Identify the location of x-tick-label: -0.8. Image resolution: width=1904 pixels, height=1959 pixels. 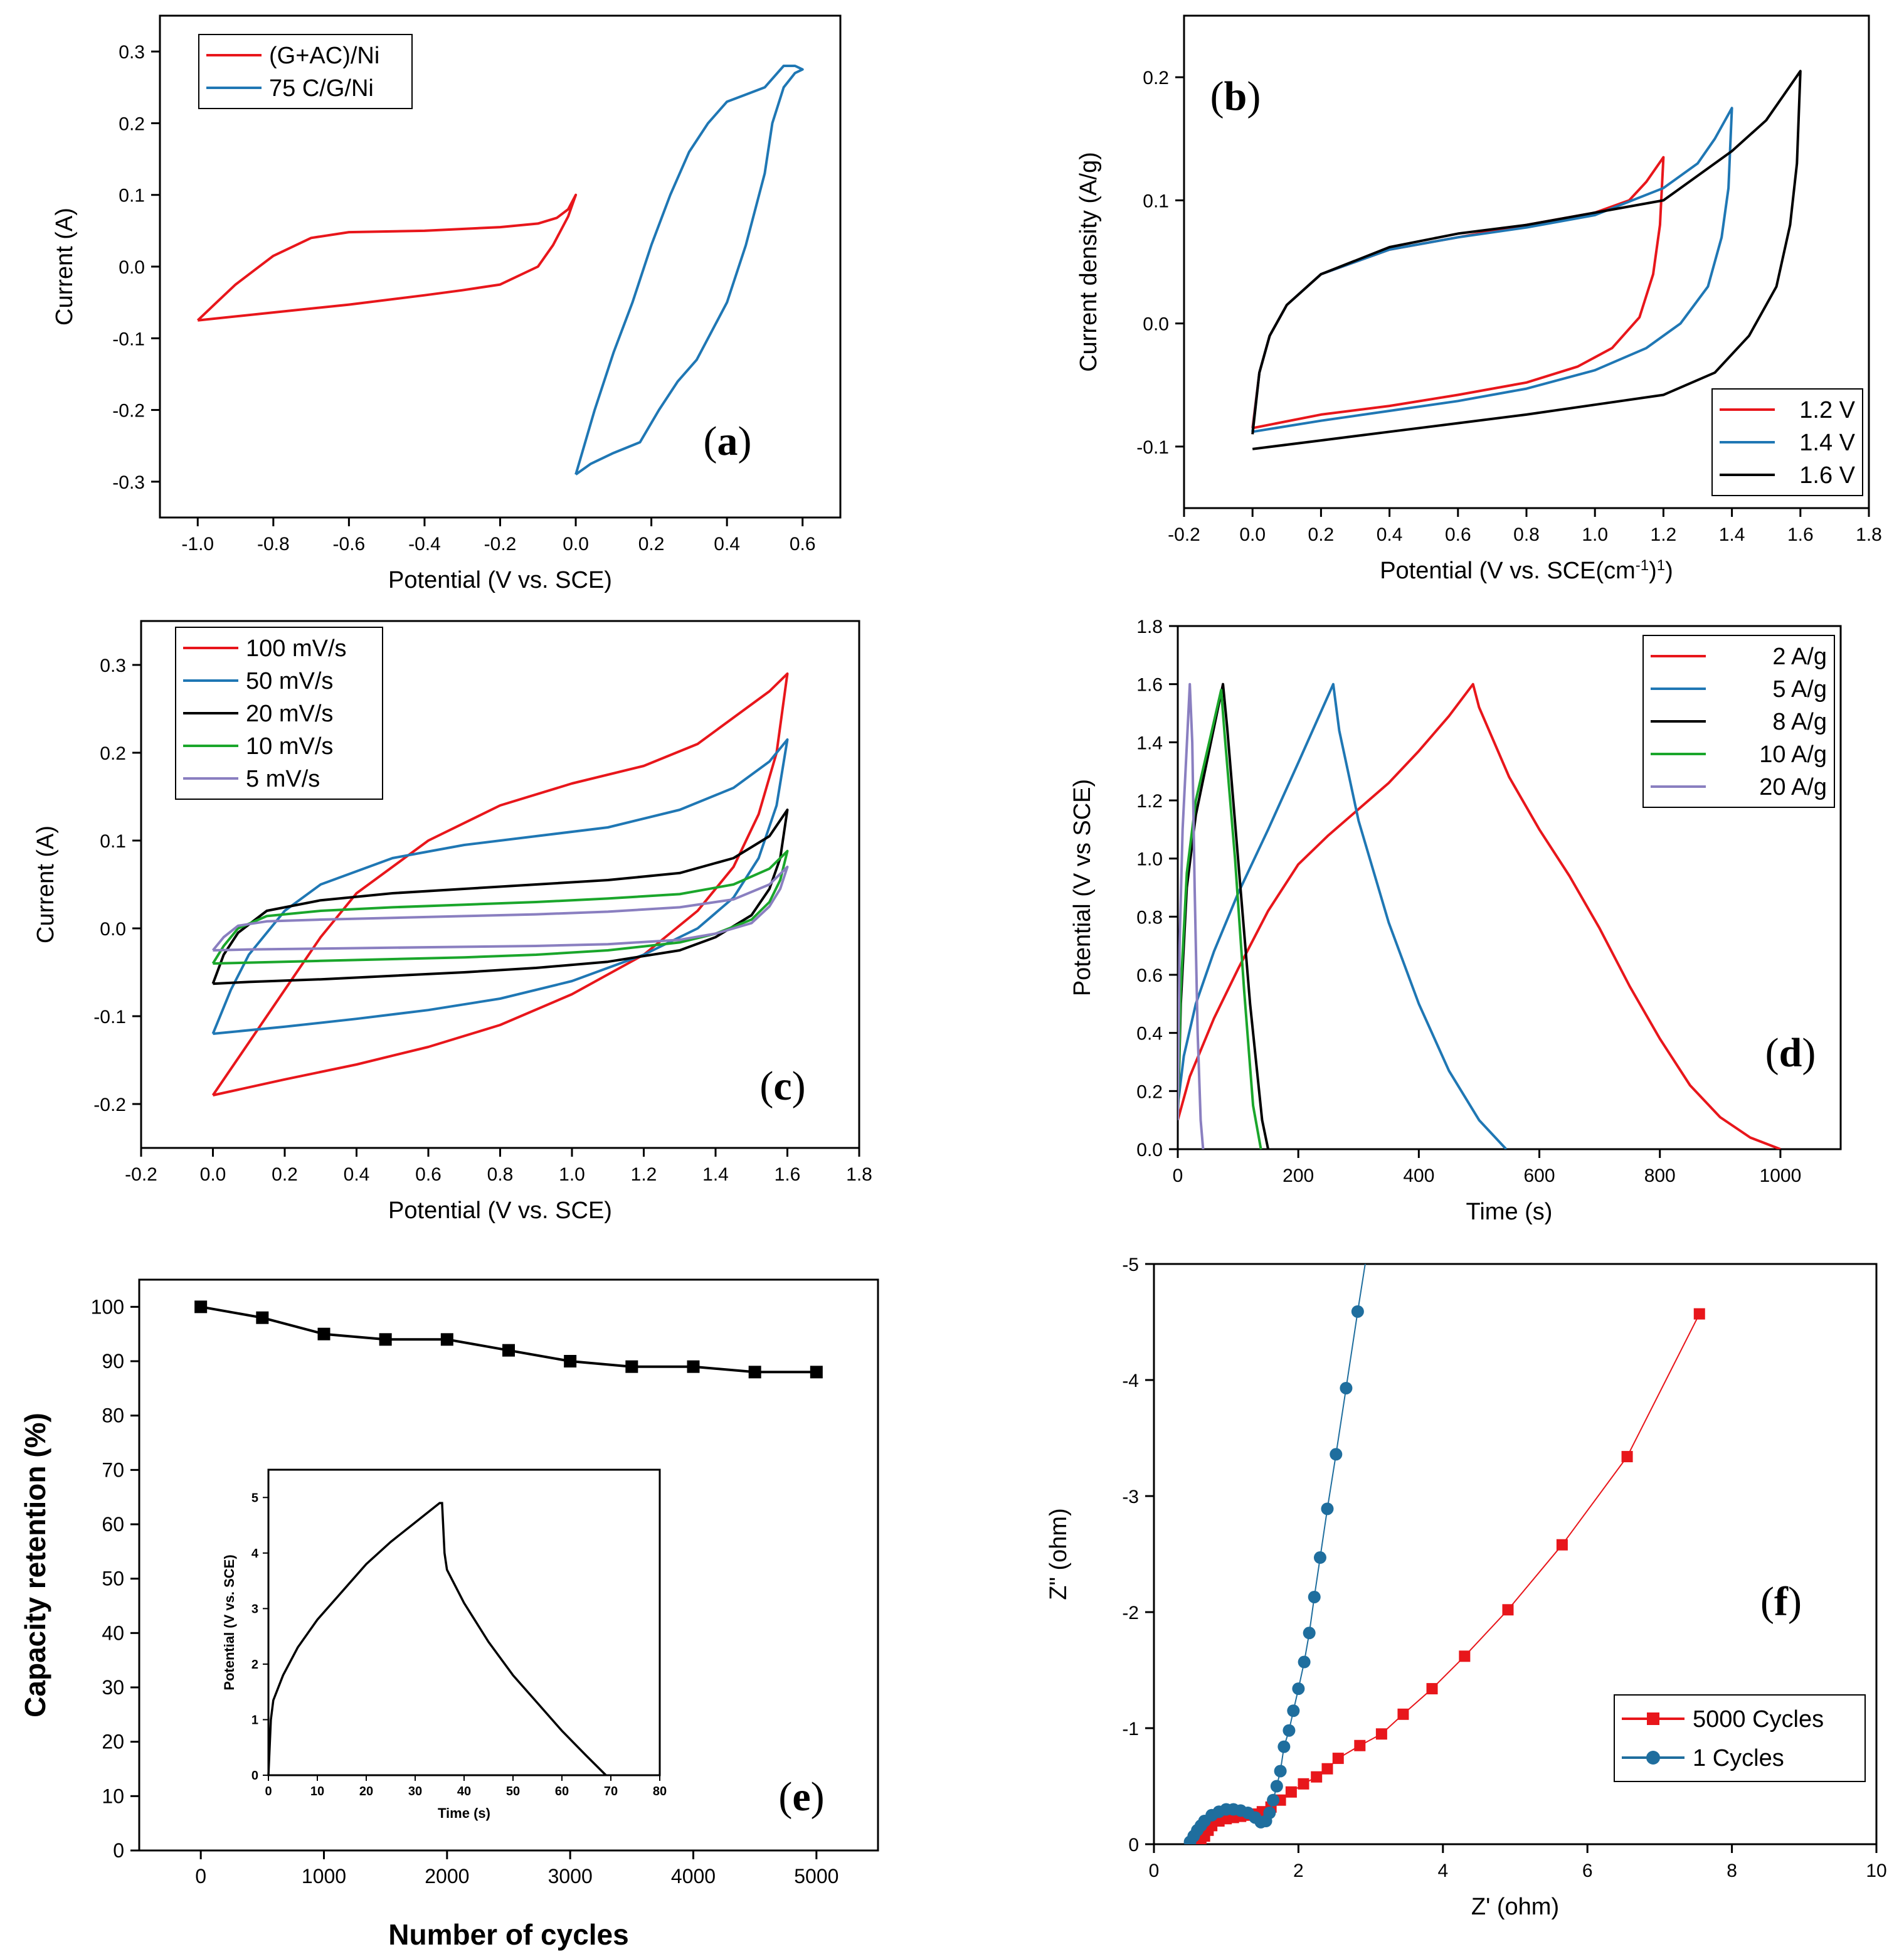
(273, 544).